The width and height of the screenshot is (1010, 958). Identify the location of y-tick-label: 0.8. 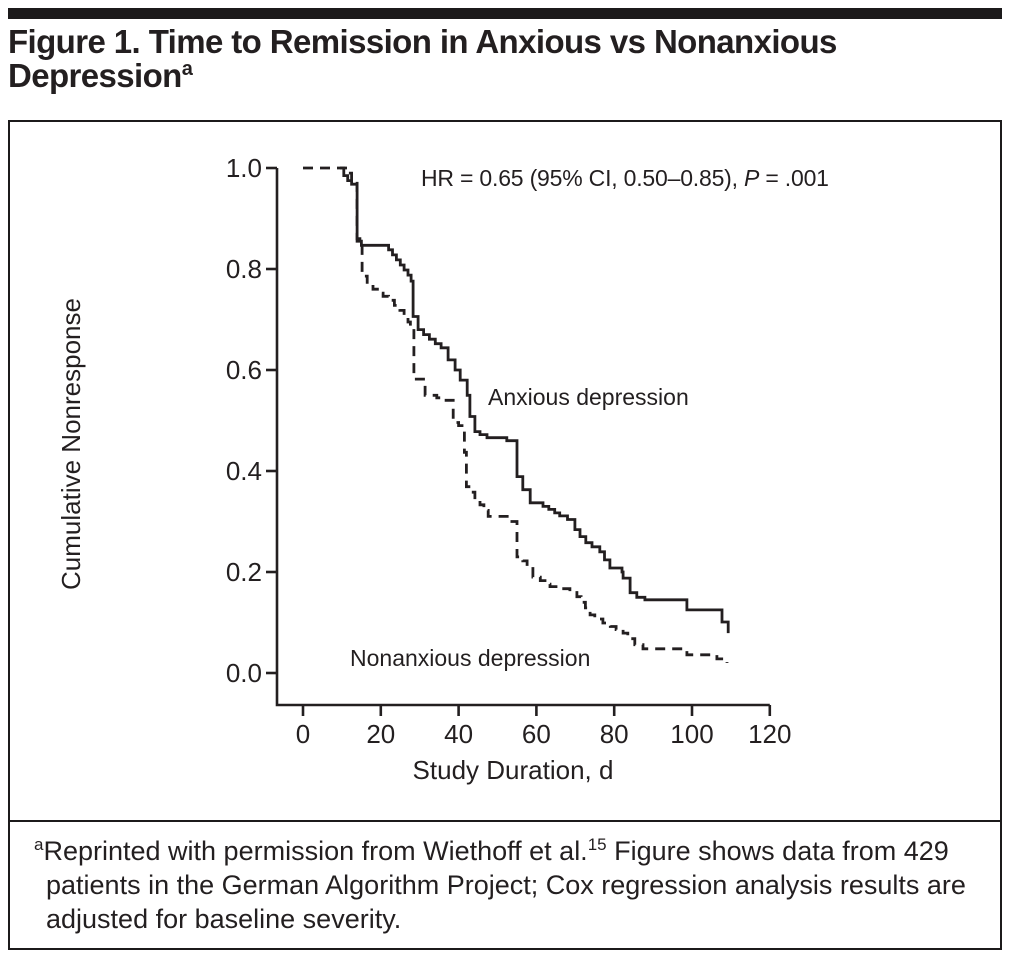
(243, 269).